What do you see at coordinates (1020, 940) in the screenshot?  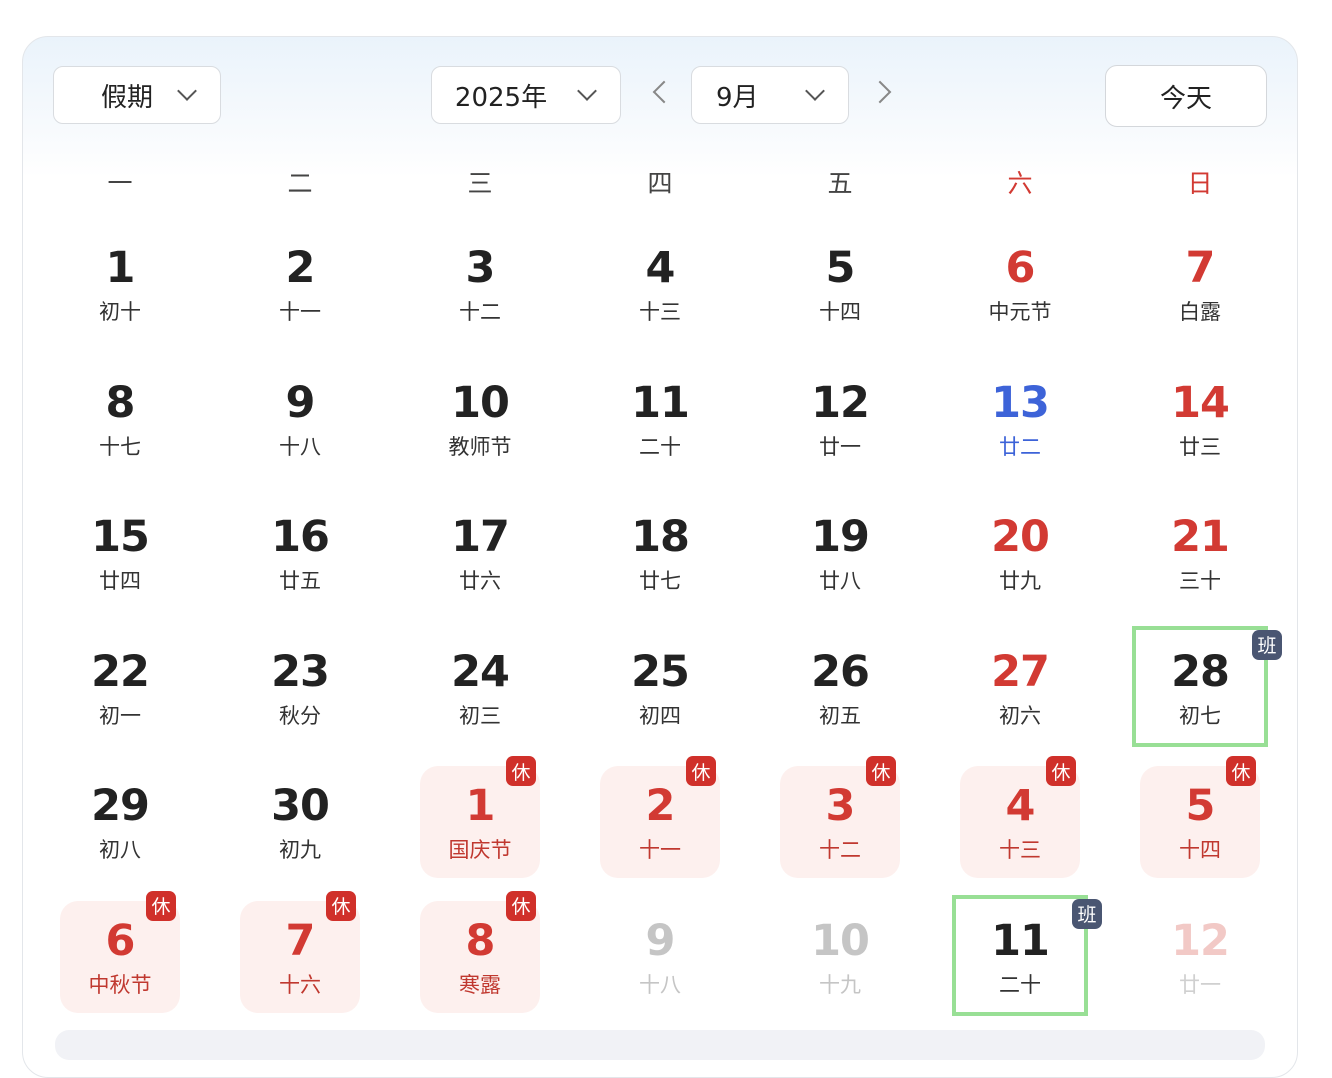 I see `day-number: 11` at bounding box center [1020, 940].